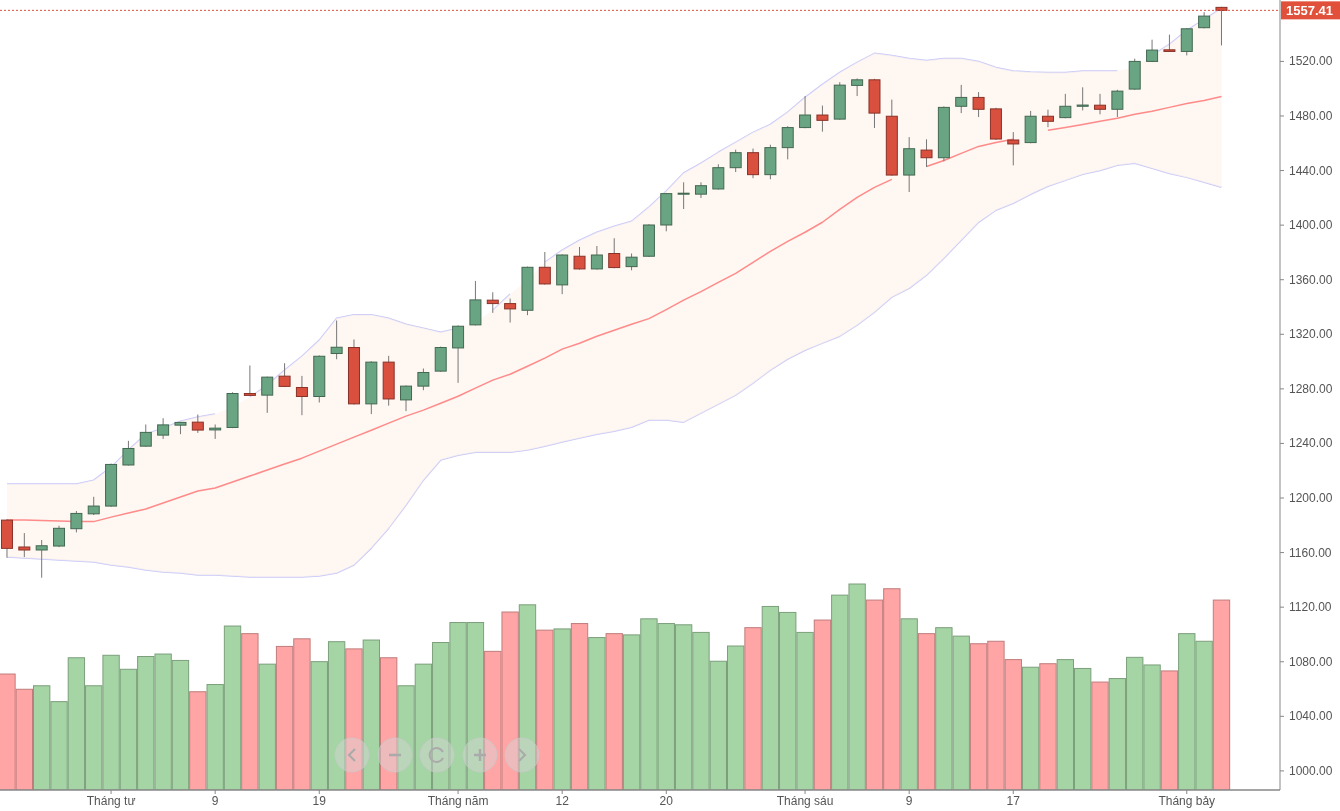  What do you see at coordinates (666, 801) in the screenshot?
I see `x-tick-label: 20` at bounding box center [666, 801].